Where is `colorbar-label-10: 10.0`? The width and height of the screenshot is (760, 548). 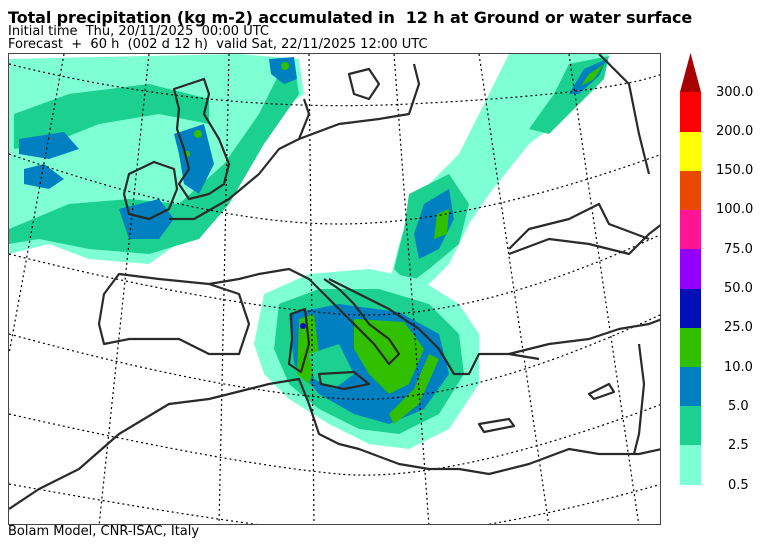
colorbar-label-10: 10.0 is located at coordinates (738, 367).